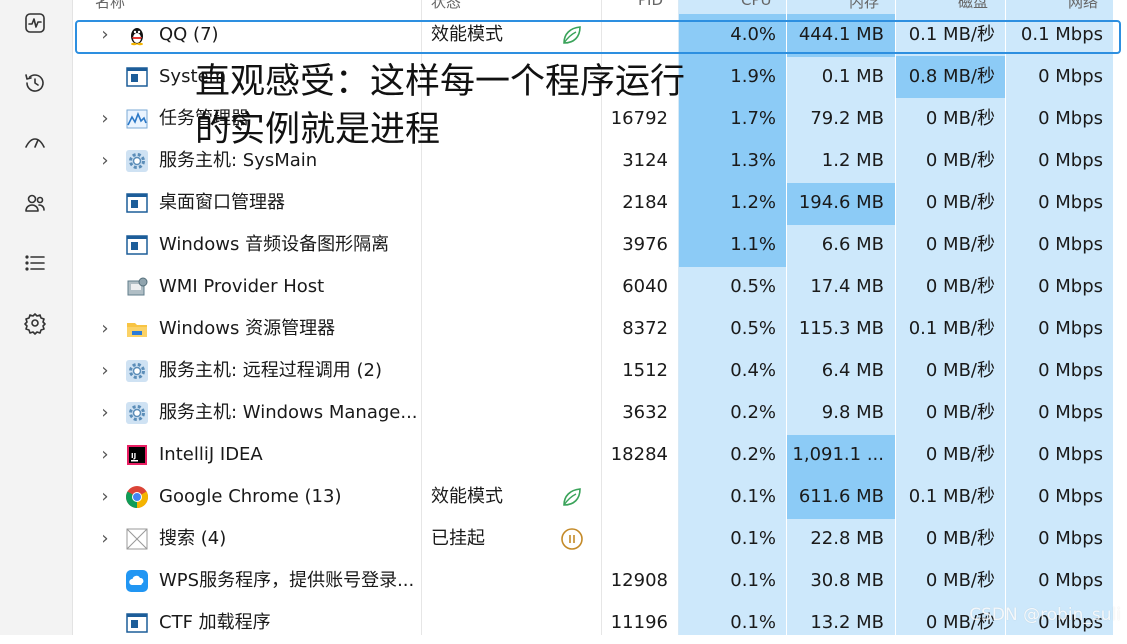  Describe the element at coordinates (753, 286) in the screenshot. I see `process-cpu: 0.5%` at that location.